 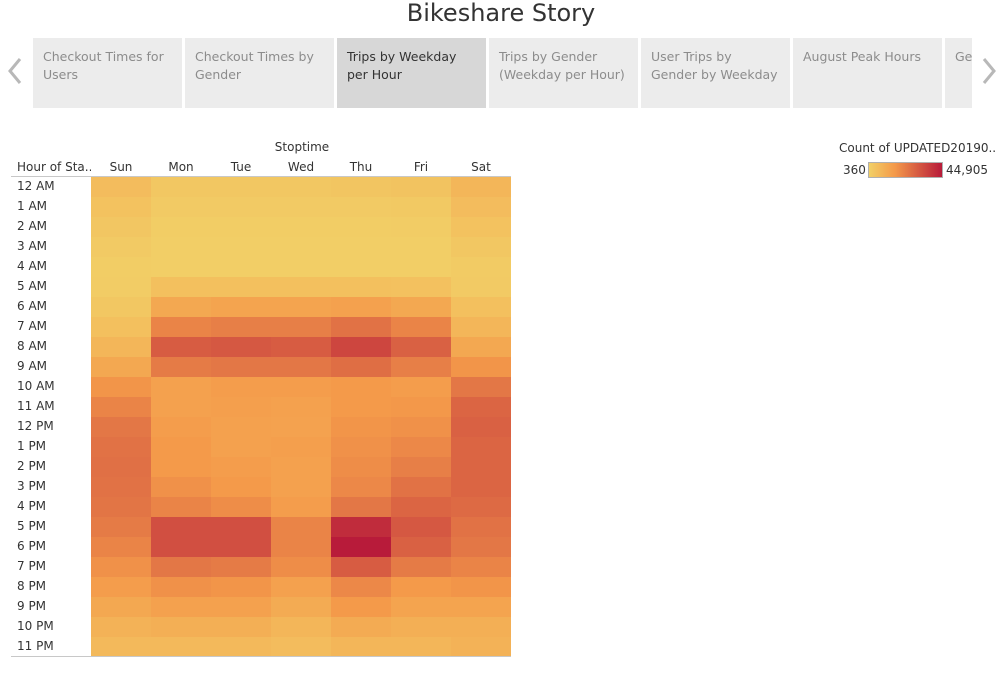 I want to click on tab-gen: Gen, so click(x=958, y=73).